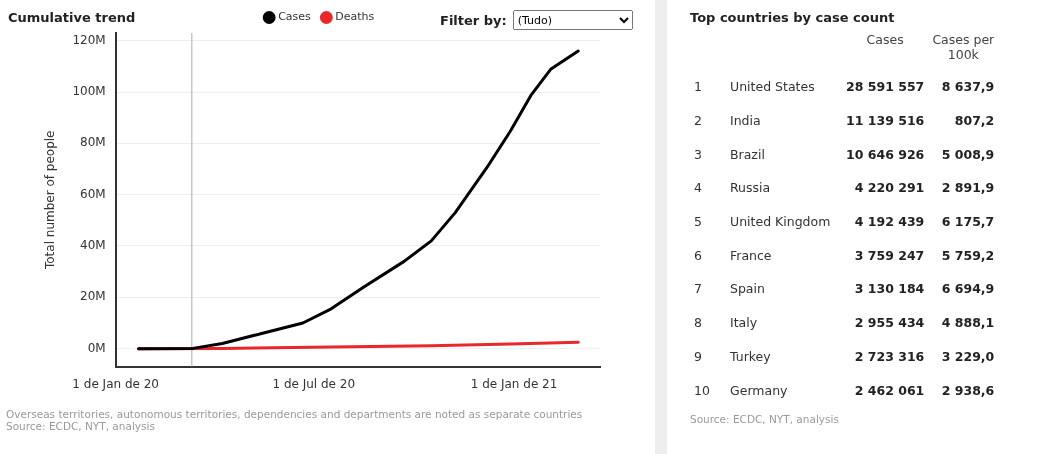 This screenshot has width=1039, height=454. I want to click on chart-title: Top countries by case count, so click(792, 17).